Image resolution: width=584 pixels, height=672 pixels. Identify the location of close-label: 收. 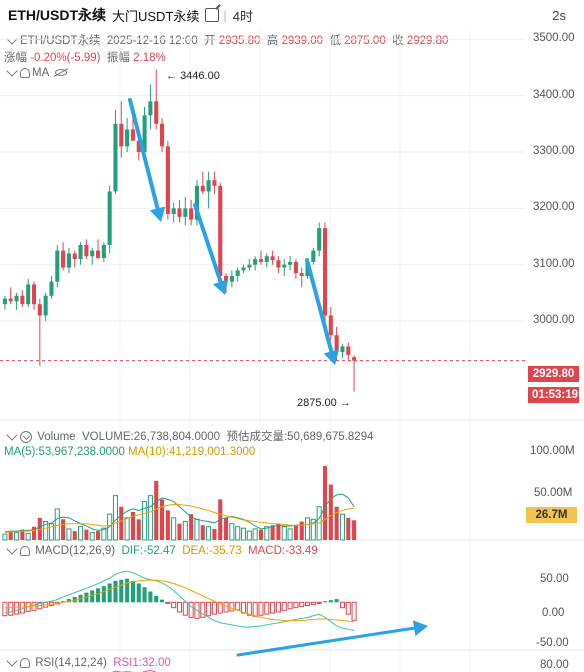
(398, 41).